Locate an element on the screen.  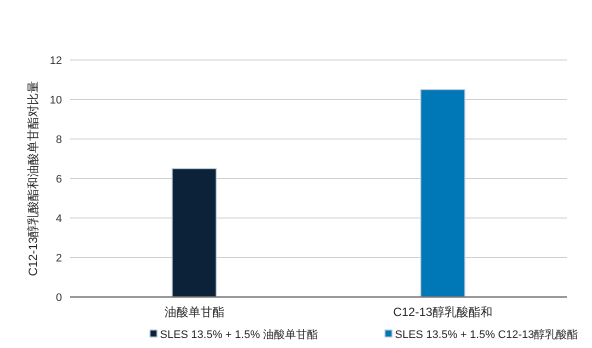
x-tick-label: C12-13醇乳酸酯和 is located at coordinates (442, 312).